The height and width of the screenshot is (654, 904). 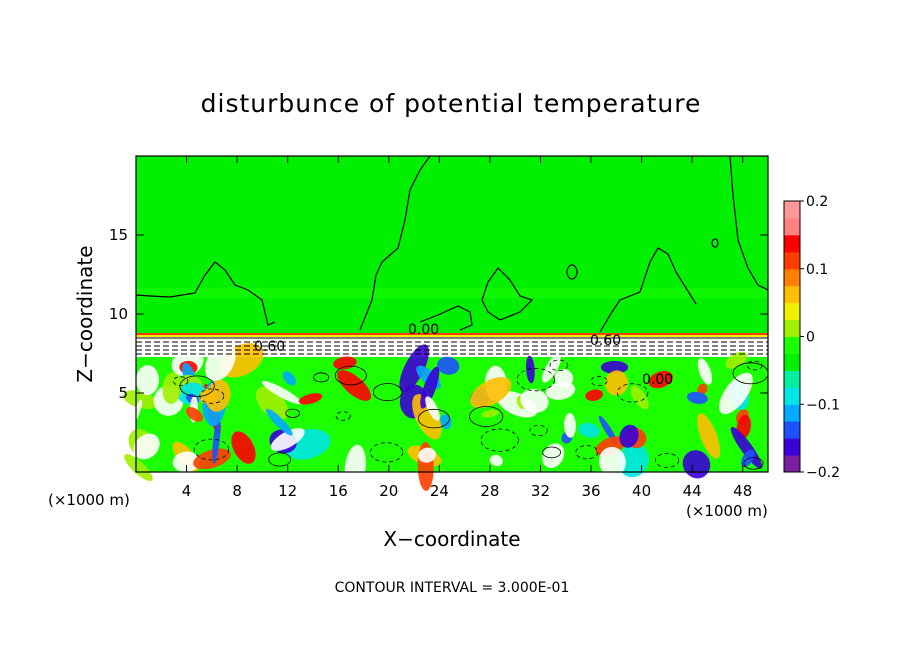 I want to click on colorbar-tick-label: 0.1, so click(x=817, y=270).